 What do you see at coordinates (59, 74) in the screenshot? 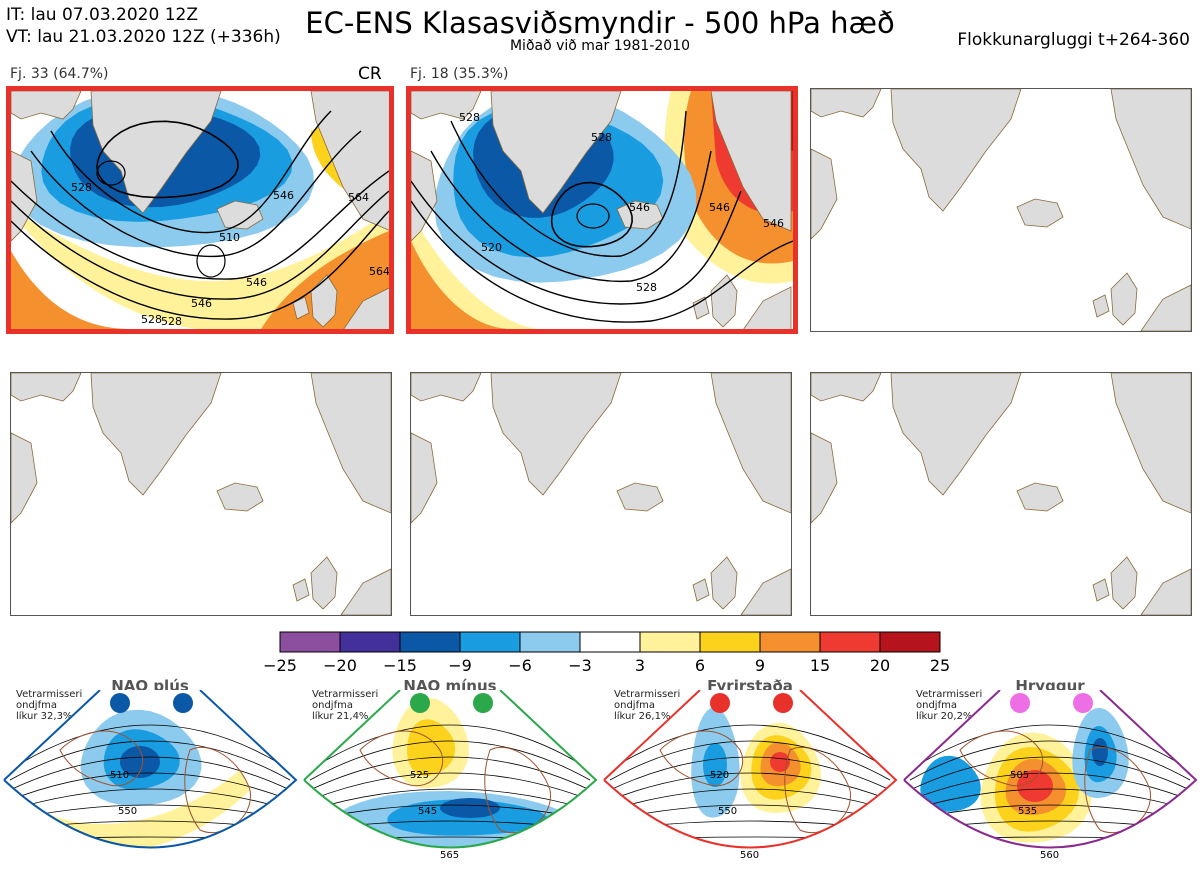
I see `panel-1-label: Fj. 33 (64.7%)` at bounding box center [59, 74].